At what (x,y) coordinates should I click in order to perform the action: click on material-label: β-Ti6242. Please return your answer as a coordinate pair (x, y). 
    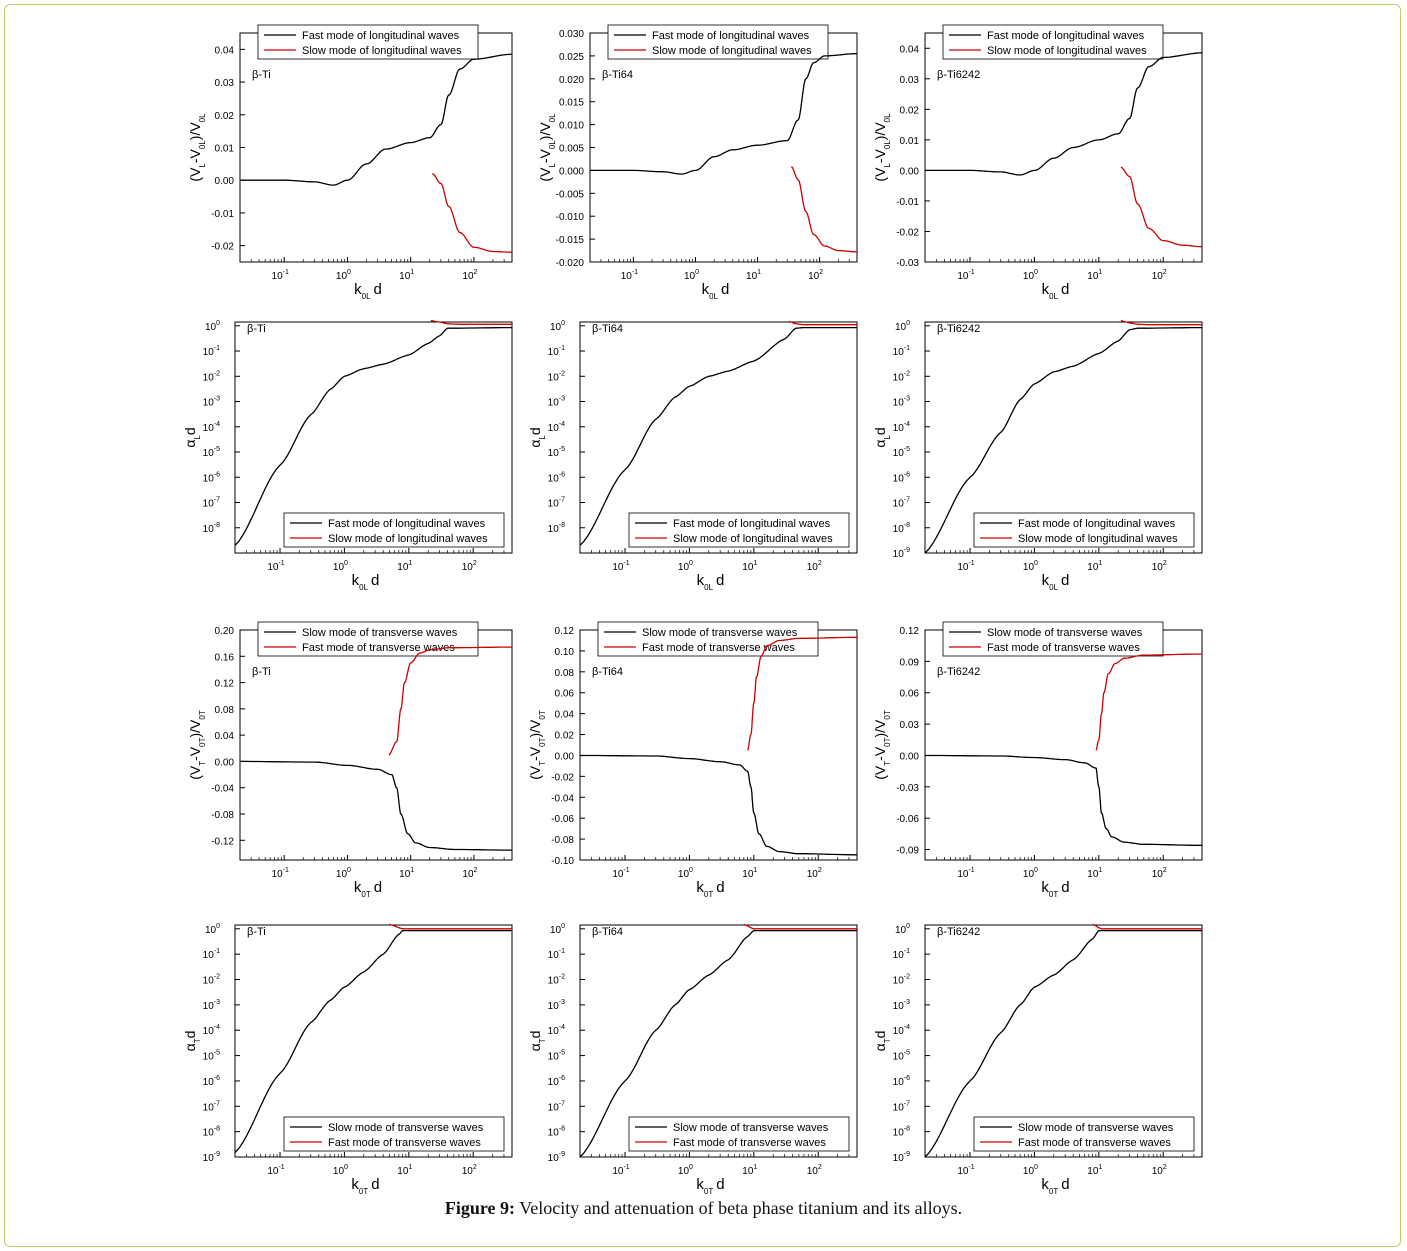
    Looking at the image, I should click on (958, 75).